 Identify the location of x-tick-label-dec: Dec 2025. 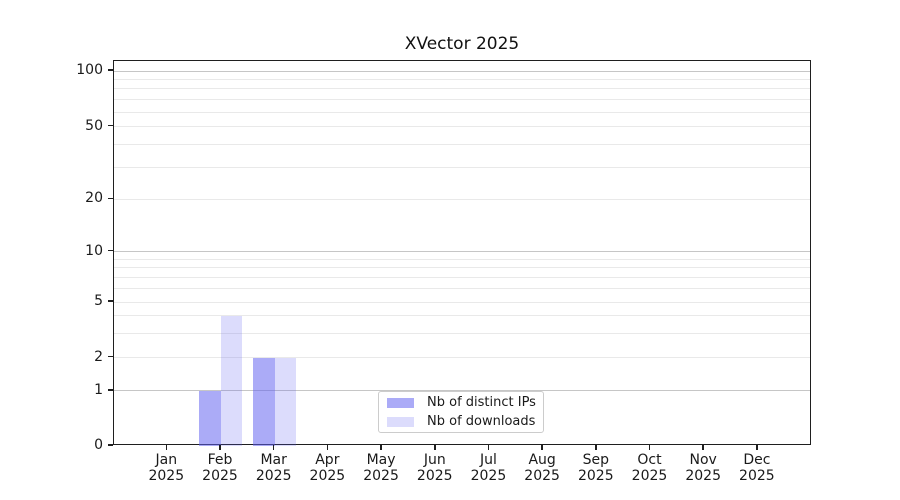
(757, 468).